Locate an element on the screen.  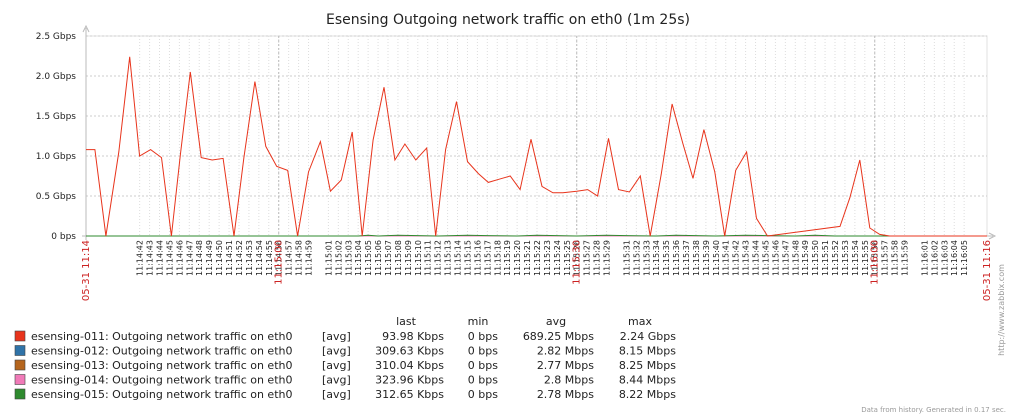
x-tick-label: 11:15:41 is located at coordinates (726, 258).